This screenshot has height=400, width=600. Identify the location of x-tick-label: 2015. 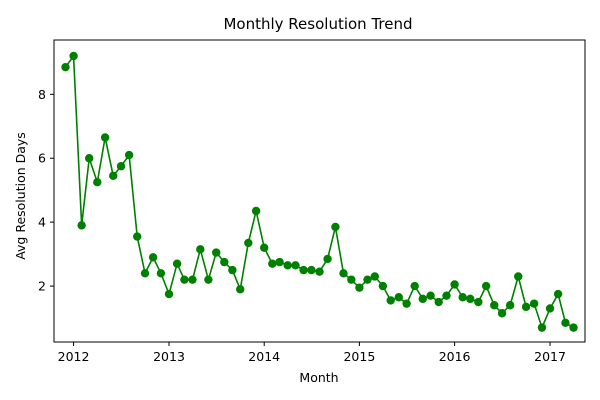
(359, 356).